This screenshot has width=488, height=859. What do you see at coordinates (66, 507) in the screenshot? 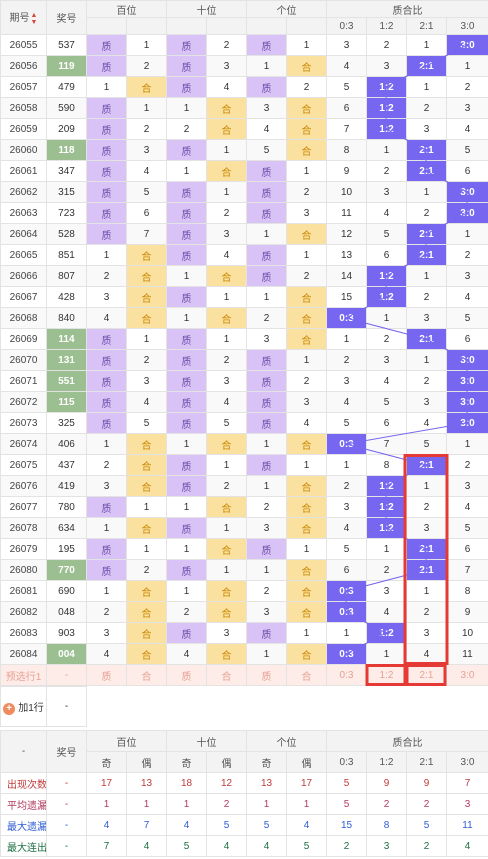
I see `prize-cell: 780` at bounding box center [66, 507].